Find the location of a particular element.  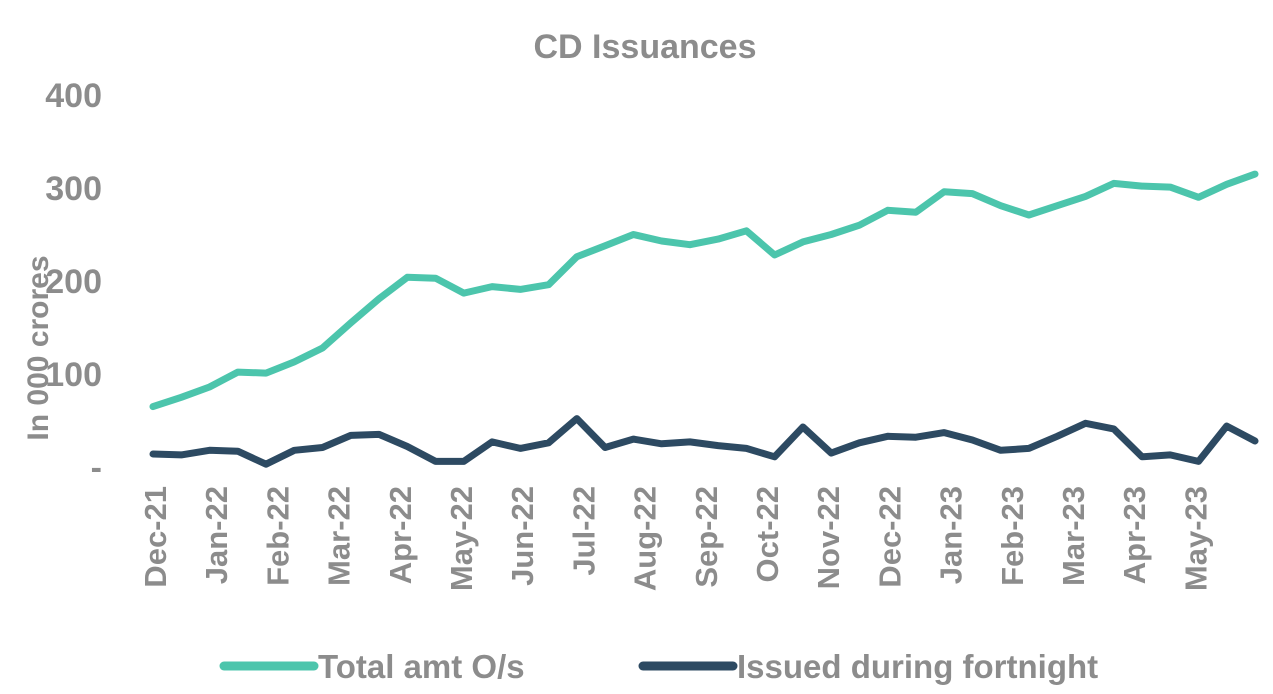

x-tick-label: May-22 is located at coordinates (461, 538).